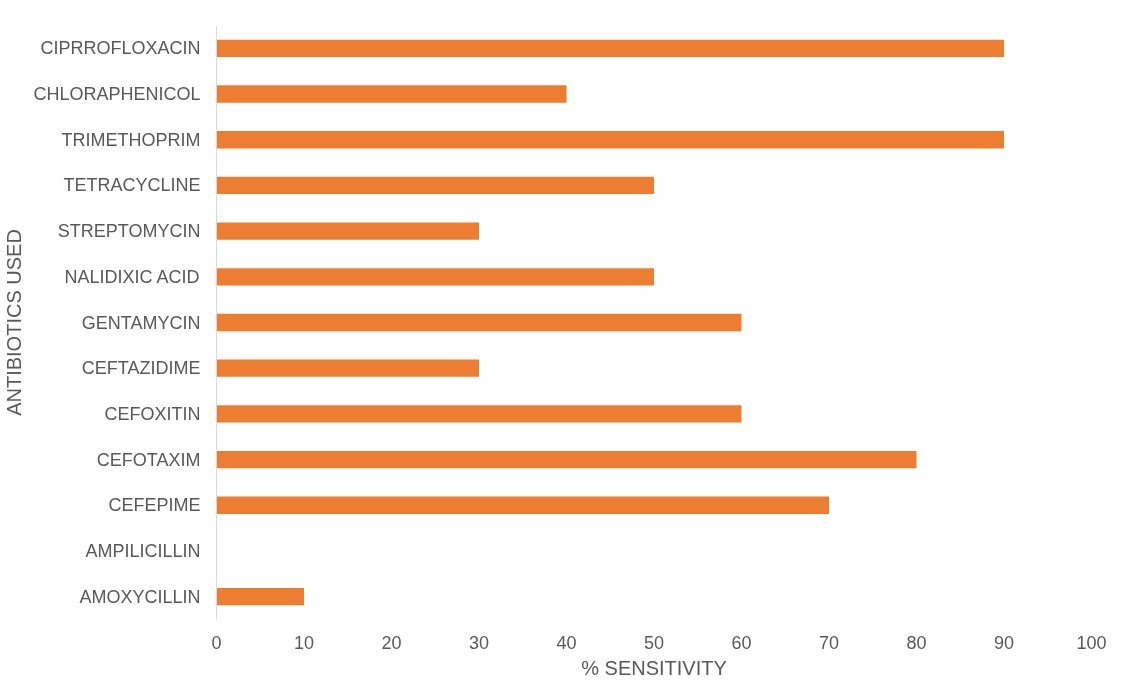 The width and height of the screenshot is (1131, 681). I want to click on y-axis-title: ANTIBIOTICS USED, so click(14, 322).